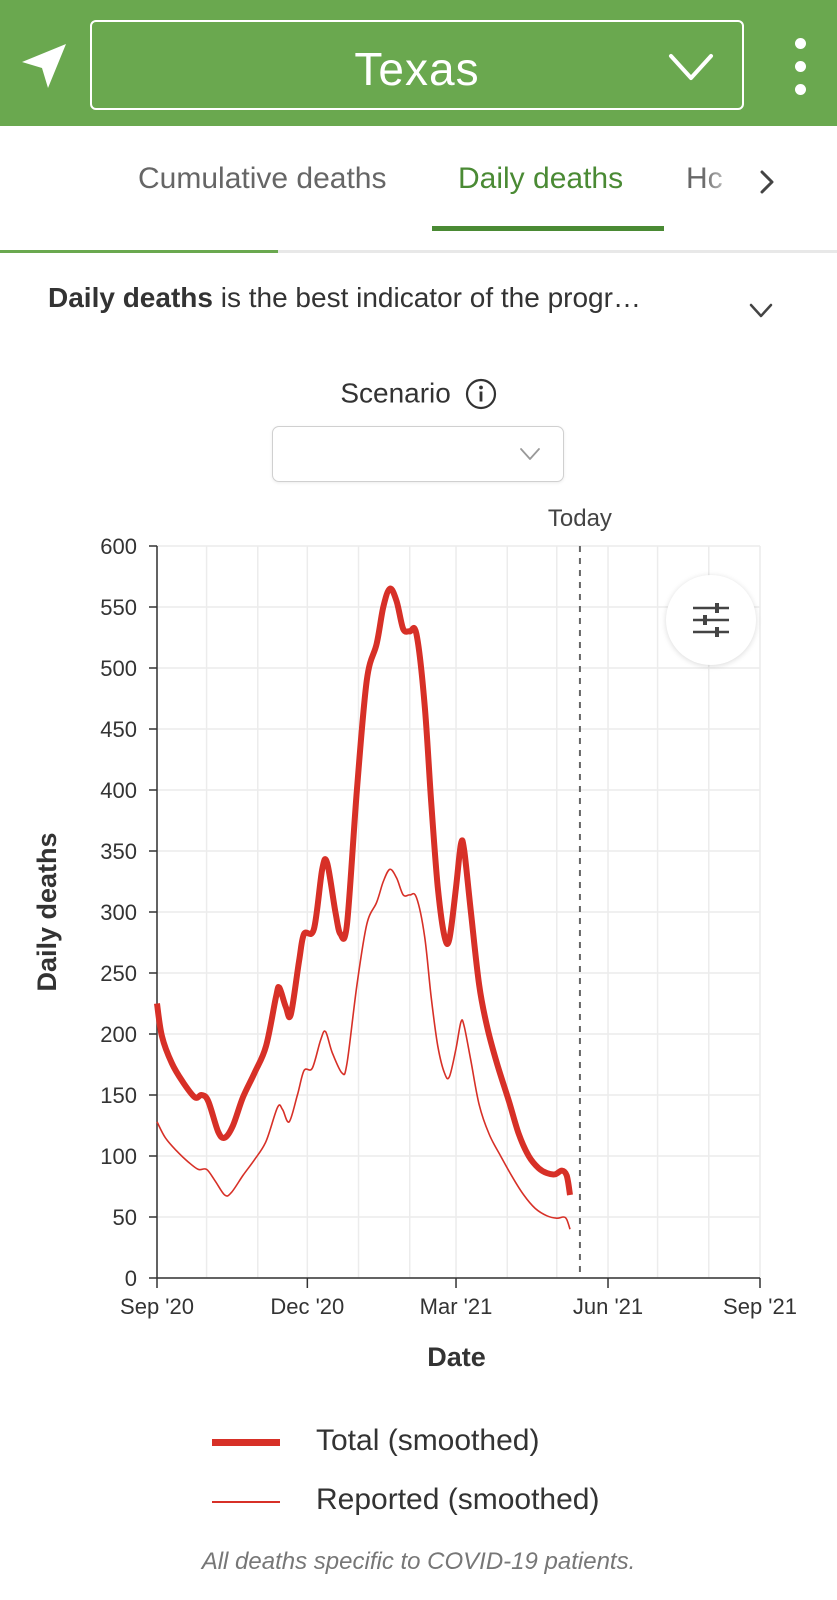  I want to click on scenario-select, so click(418, 454).